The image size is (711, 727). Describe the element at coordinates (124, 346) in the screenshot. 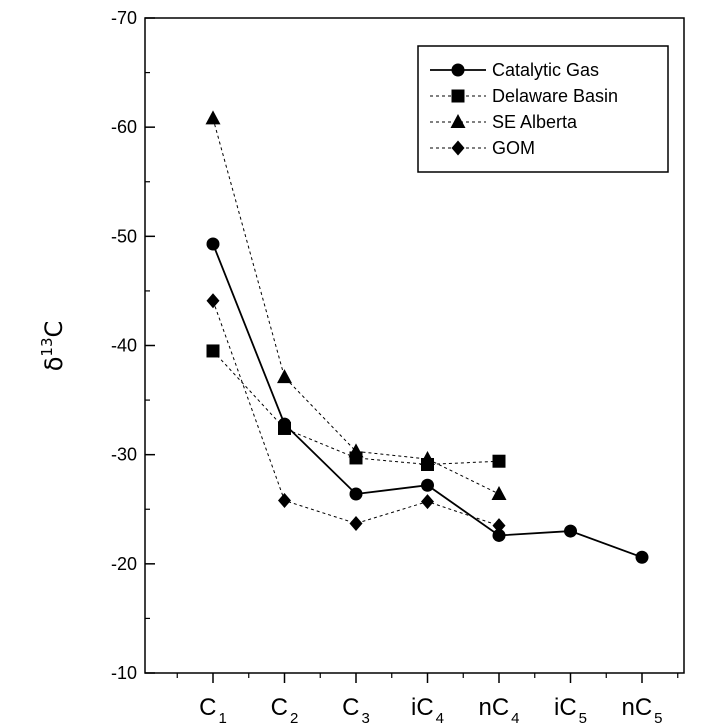

I see `y-tick-label: -40` at that location.